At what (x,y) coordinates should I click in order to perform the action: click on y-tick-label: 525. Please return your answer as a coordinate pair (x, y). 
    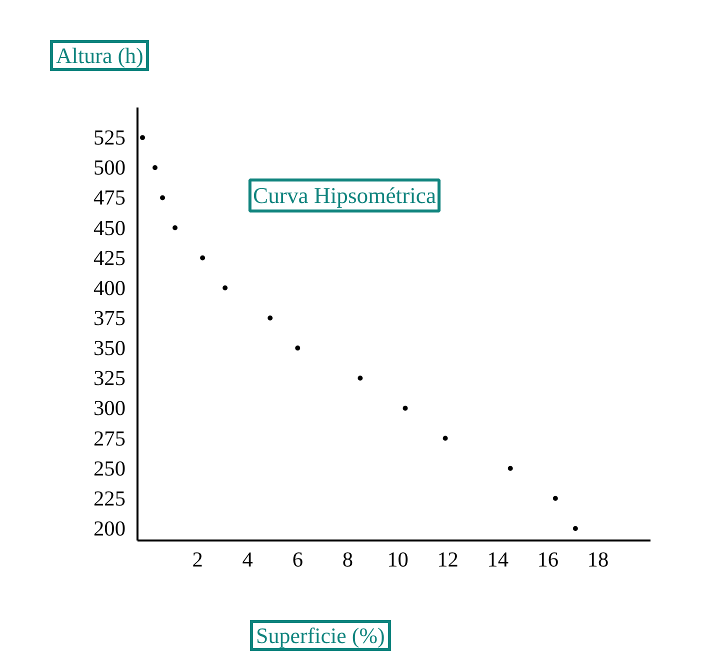
    Looking at the image, I should click on (110, 138).